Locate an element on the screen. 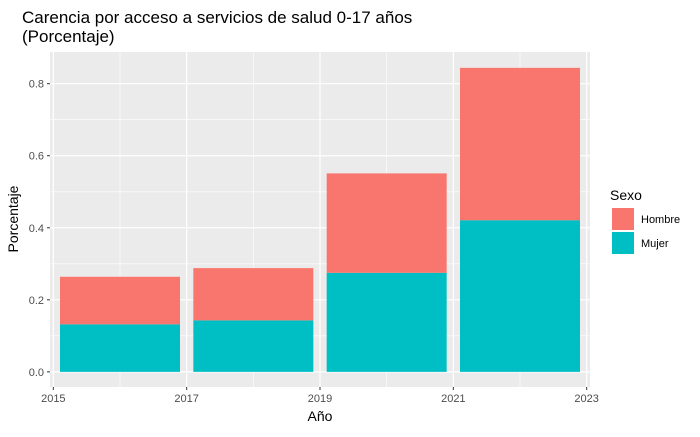  legend: Sexo Hombre Mujer is located at coordinates (645, 220).